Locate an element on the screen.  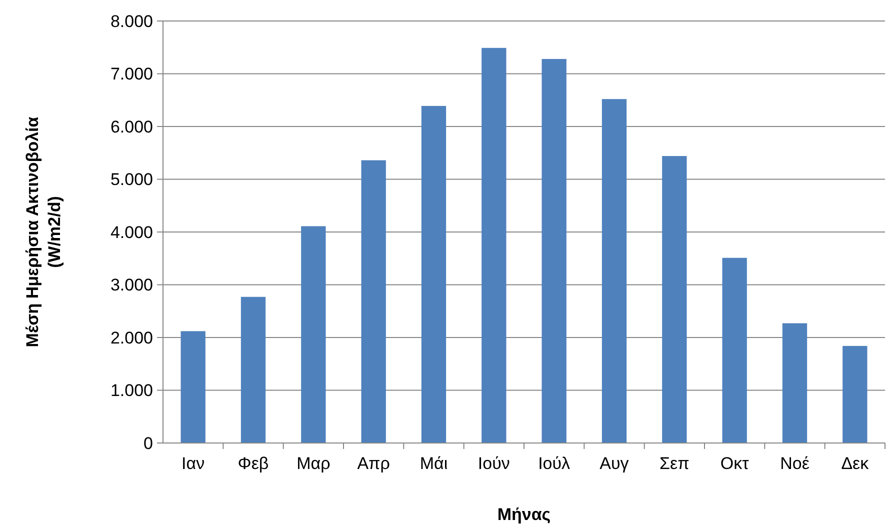
y-tick-label: 2.000 is located at coordinates (131, 338).